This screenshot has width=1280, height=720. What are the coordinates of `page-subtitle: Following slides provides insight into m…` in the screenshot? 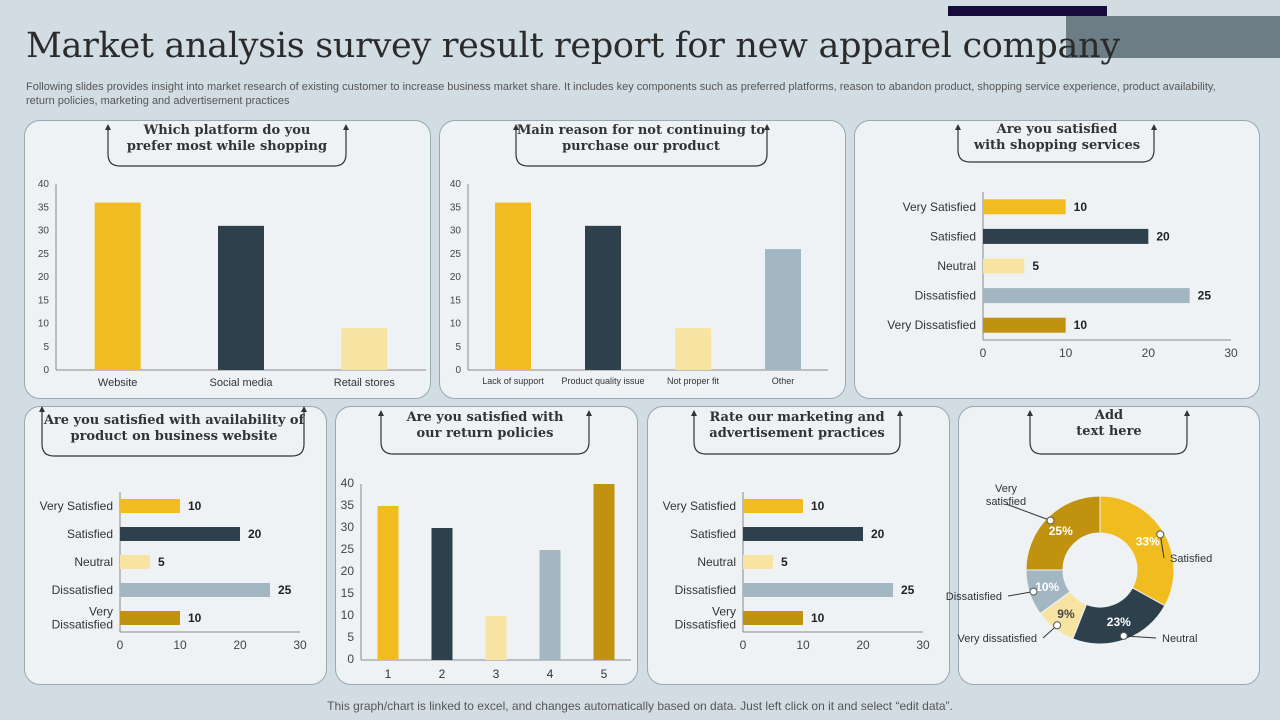 It's located at (621, 94).